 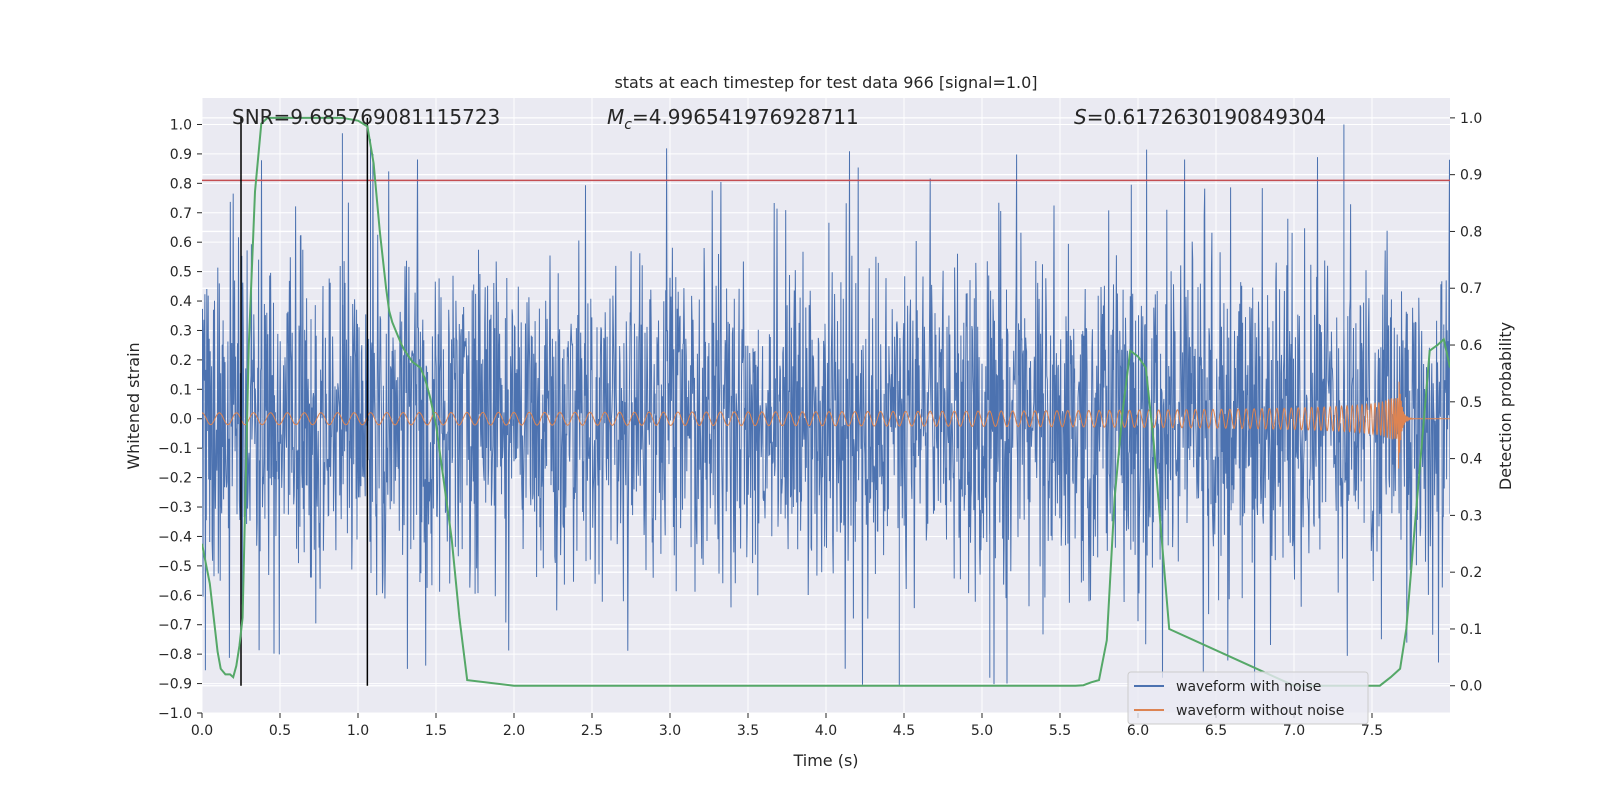 What do you see at coordinates (181, 390) in the screenshot?
I see `y-tick-label: 0.1` at bounding box center [181, 390].